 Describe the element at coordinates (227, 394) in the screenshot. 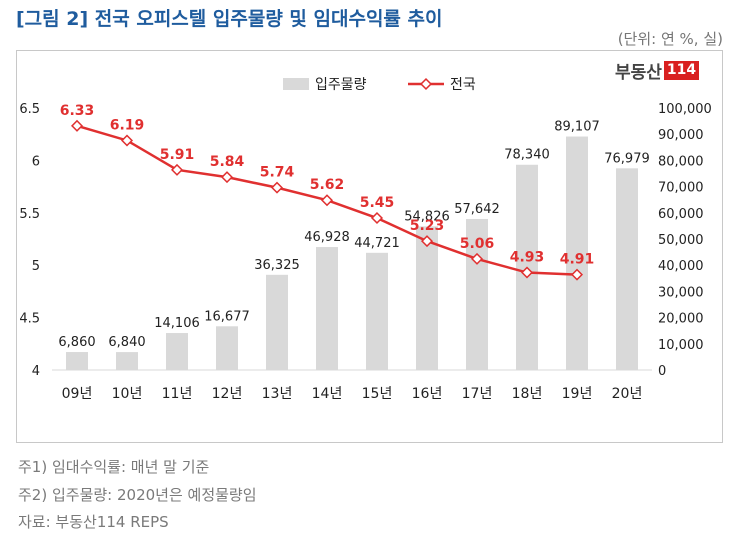

I see `x-tick-label: 12년` at that location.